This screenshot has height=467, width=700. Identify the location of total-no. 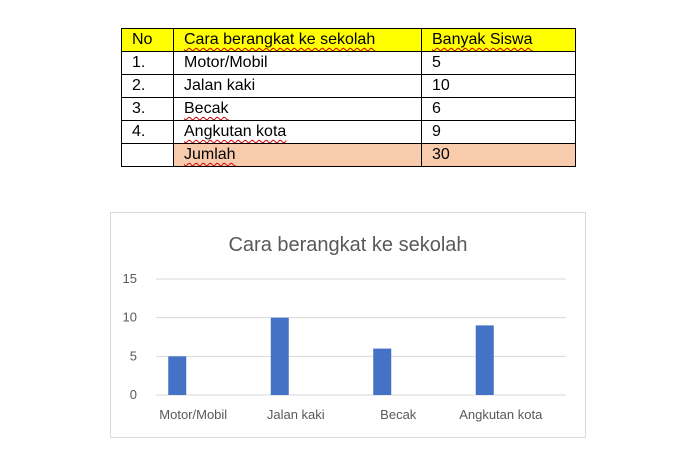
(147, 155).